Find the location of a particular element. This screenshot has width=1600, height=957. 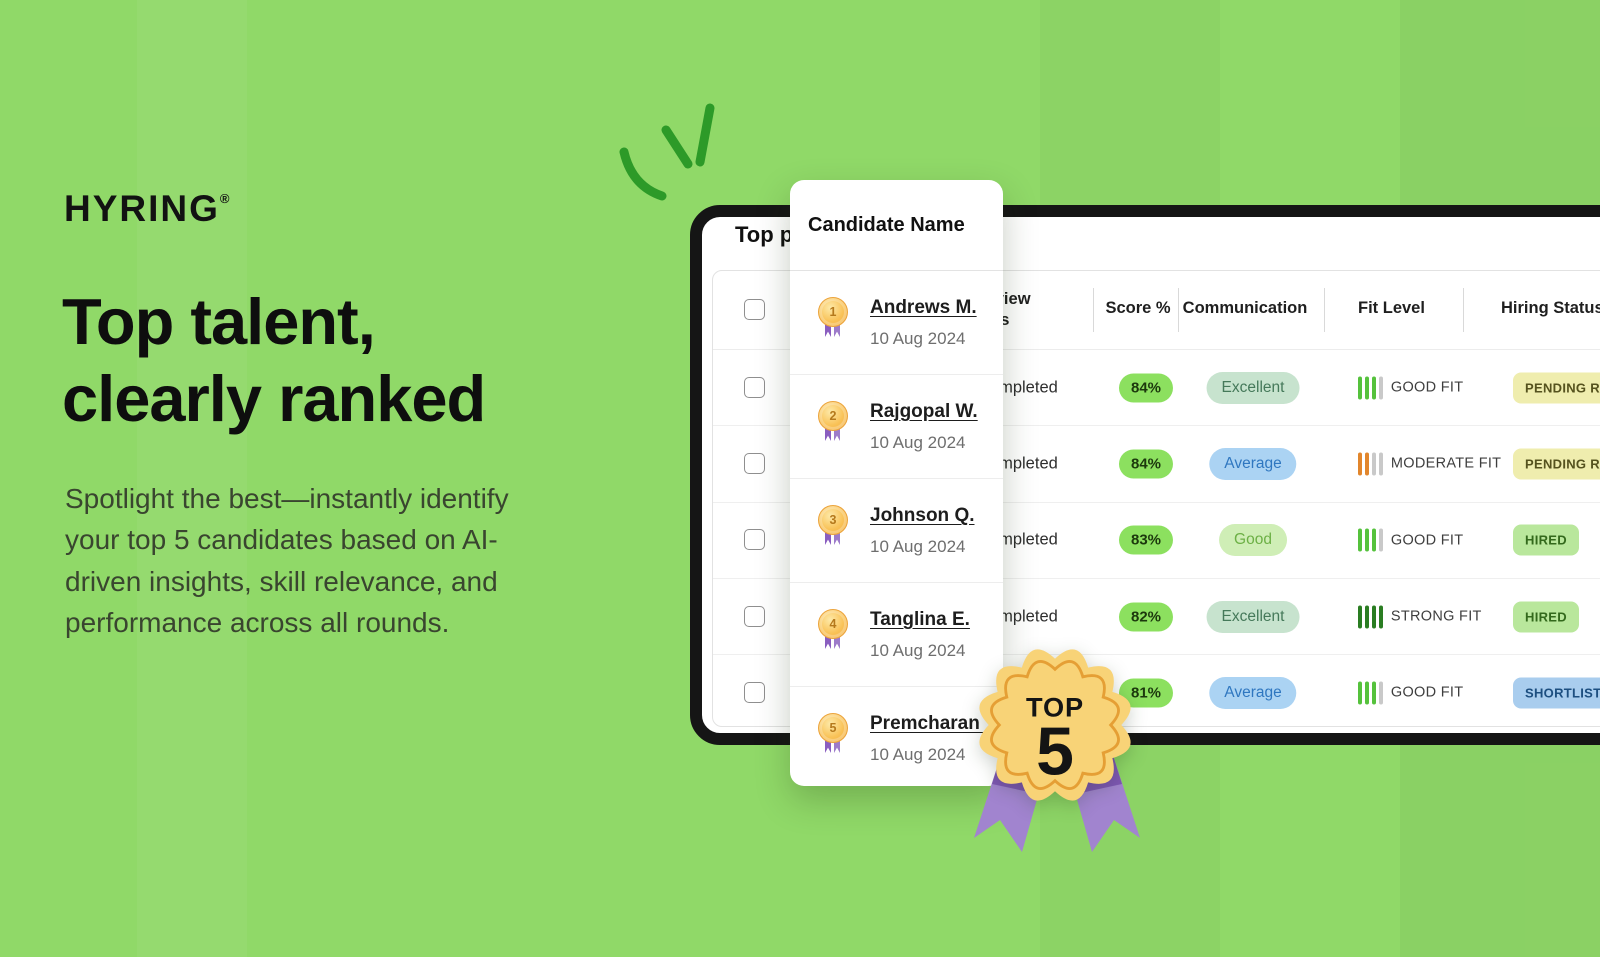

top-5-badge: TOP 5 is located at coordinates (1055, 725).